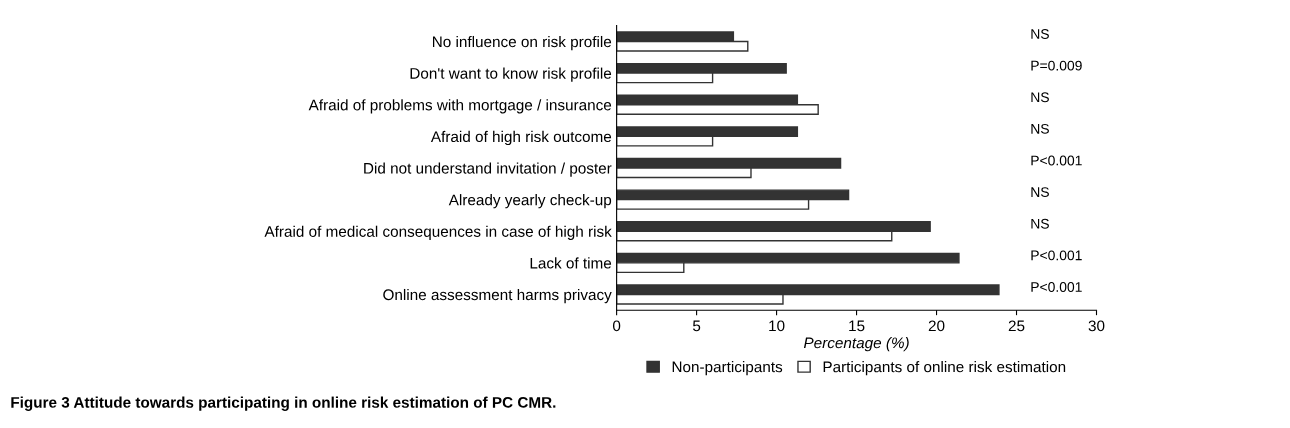 The width and height of the screenshot is (1290, 428). Describe the element at coordinates (936, 326) in the screenshot. I see `x-tick-label: 20` at that location.